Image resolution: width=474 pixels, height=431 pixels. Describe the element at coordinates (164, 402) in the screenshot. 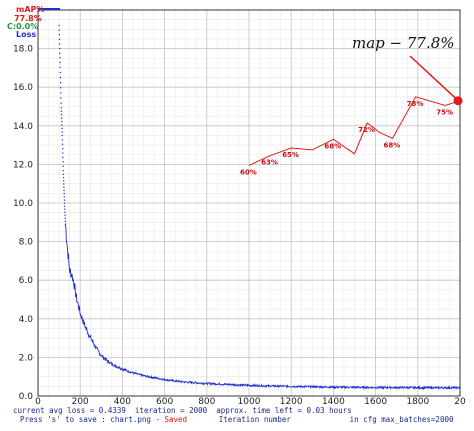

I see `x-tick-label: 600` at that location.